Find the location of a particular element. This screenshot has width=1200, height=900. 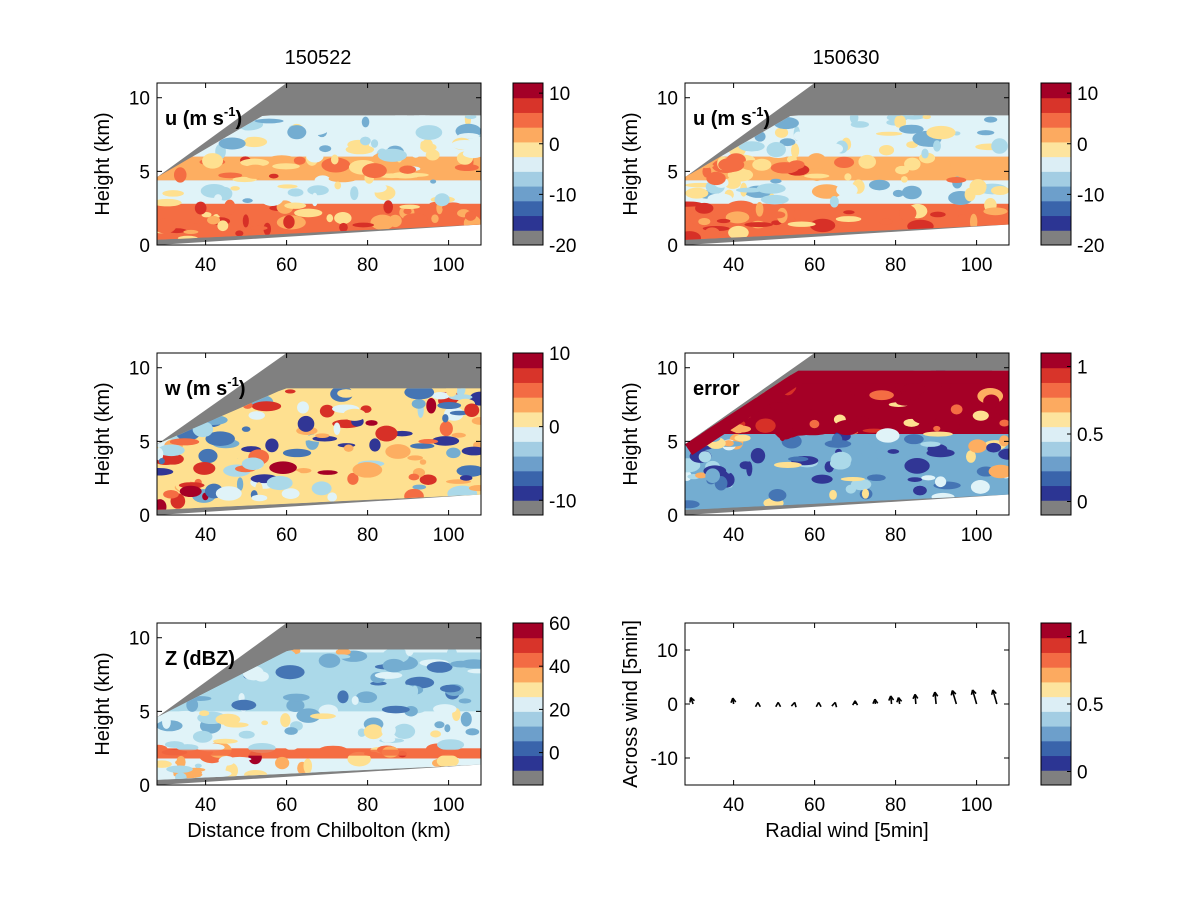

x-axis-label: Radial wind [5min] is located at coordinates (846, 831).